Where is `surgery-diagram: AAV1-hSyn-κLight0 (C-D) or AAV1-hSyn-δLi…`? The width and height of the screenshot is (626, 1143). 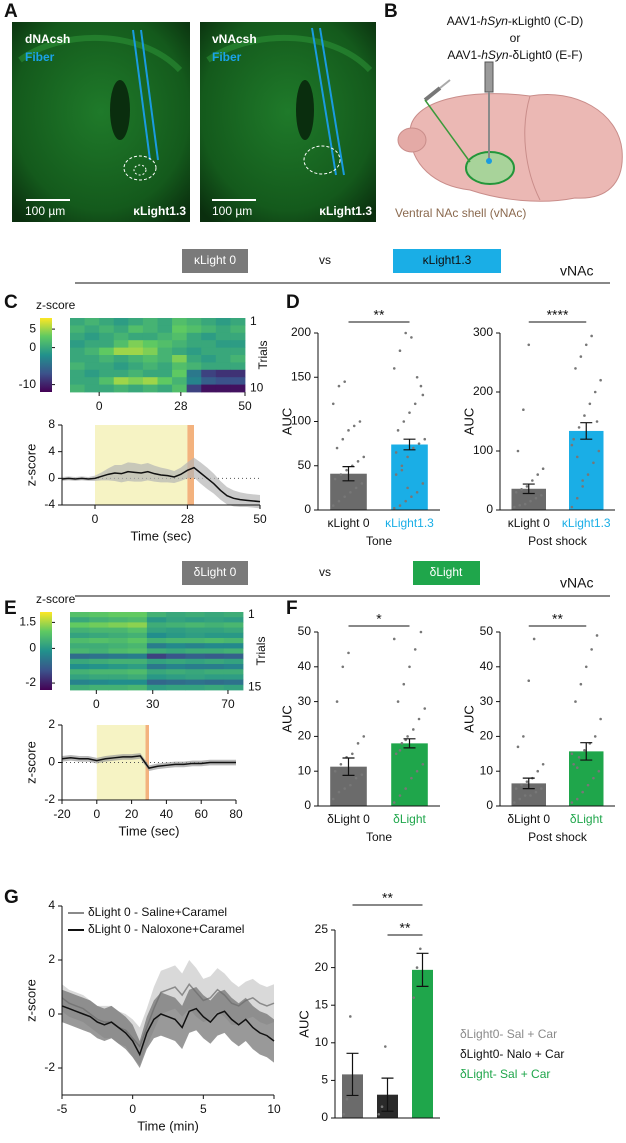
surgery-diagram: AAV1-hSyn-κLight0 (C-D) or AAV1-hSyn-δLi… is located at coordinates (509, 117).